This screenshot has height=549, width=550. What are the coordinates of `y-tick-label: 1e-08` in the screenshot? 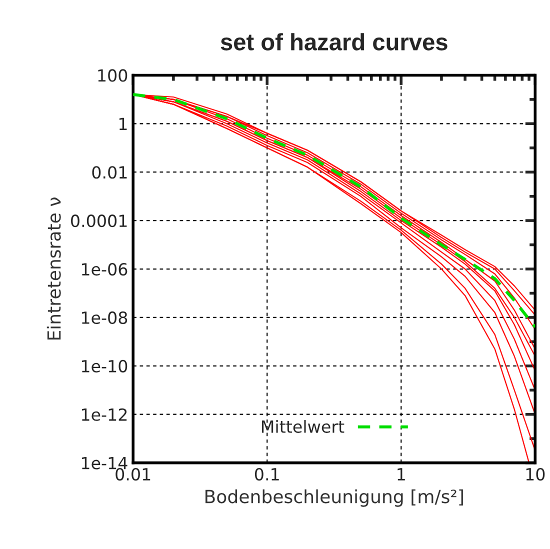 It's located at (105, 317).